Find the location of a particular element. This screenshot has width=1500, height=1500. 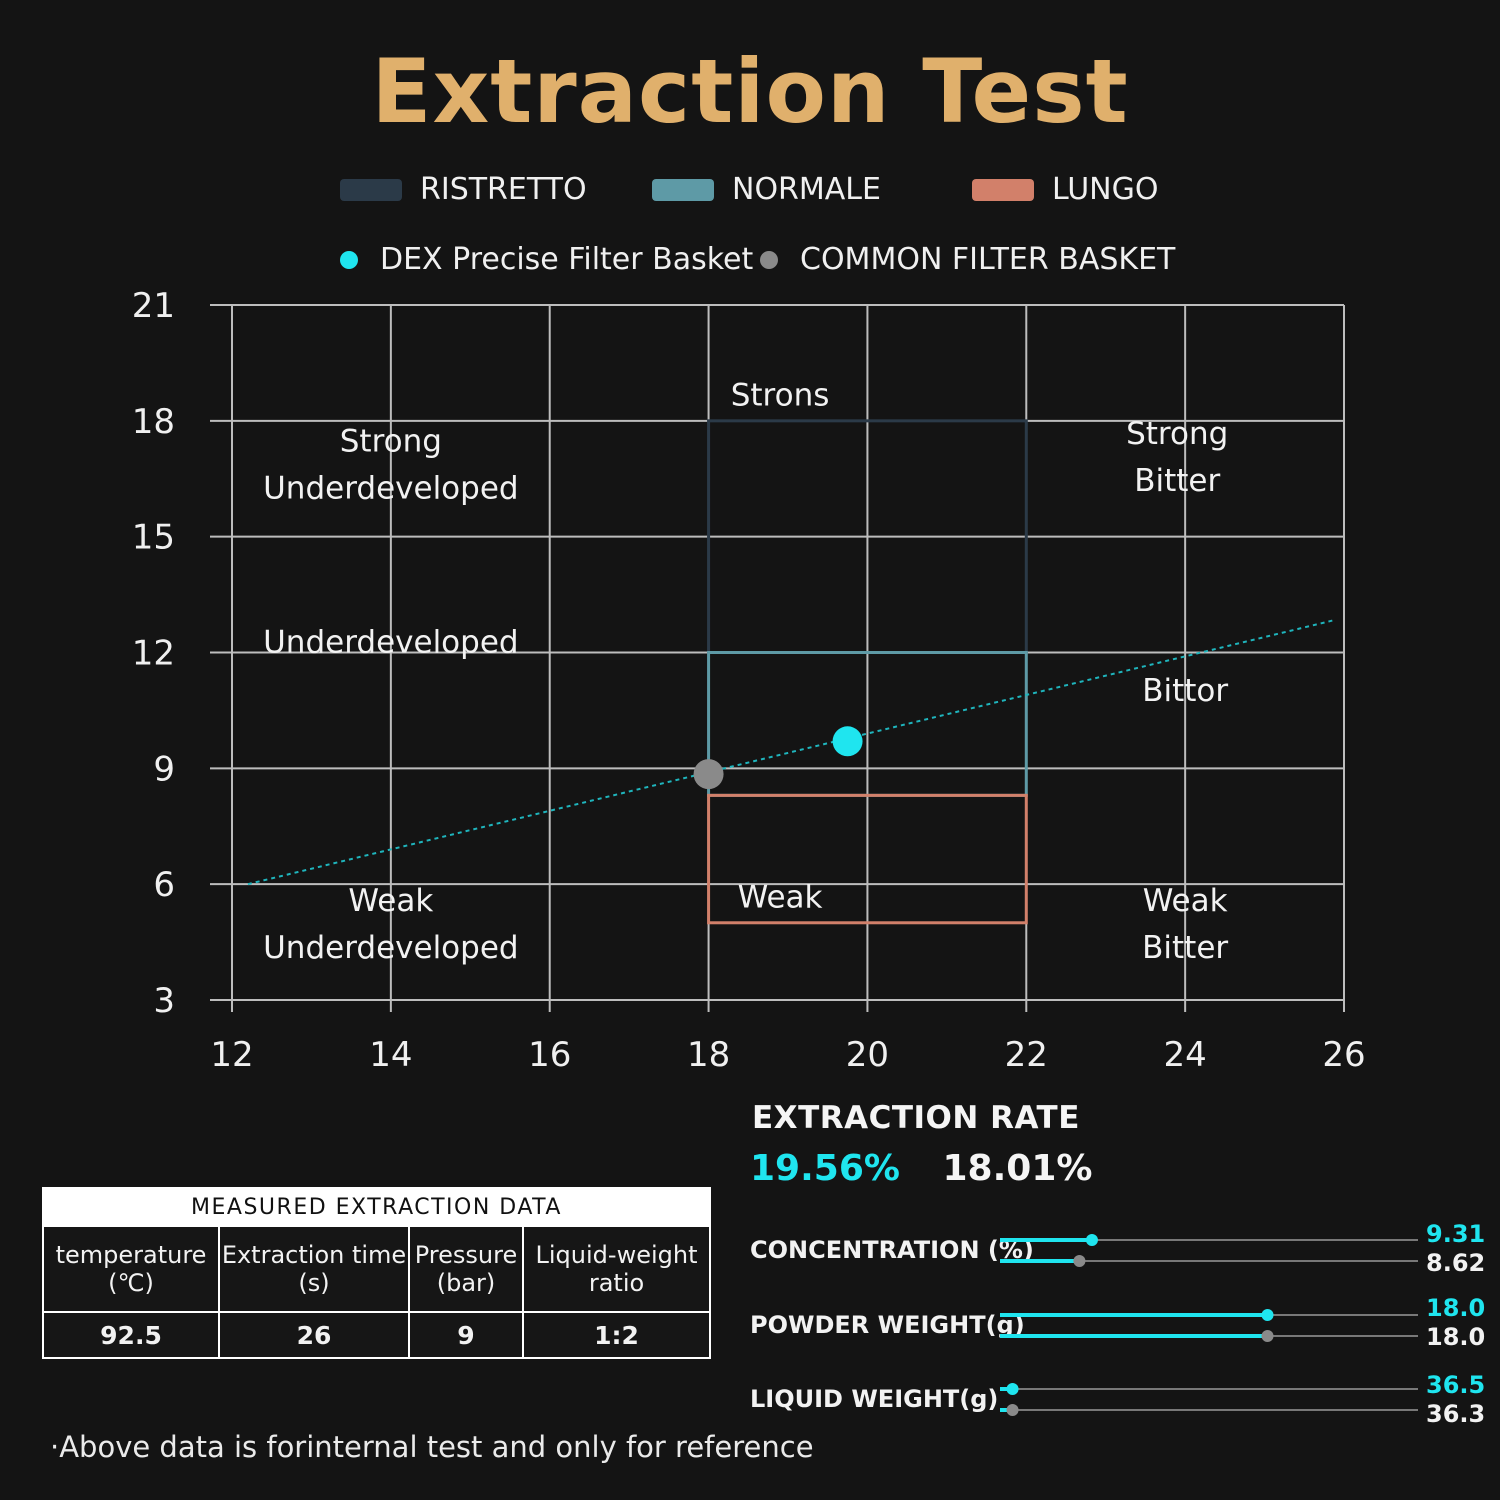

header-unit: ratio is located at coordinates (616, 1283).